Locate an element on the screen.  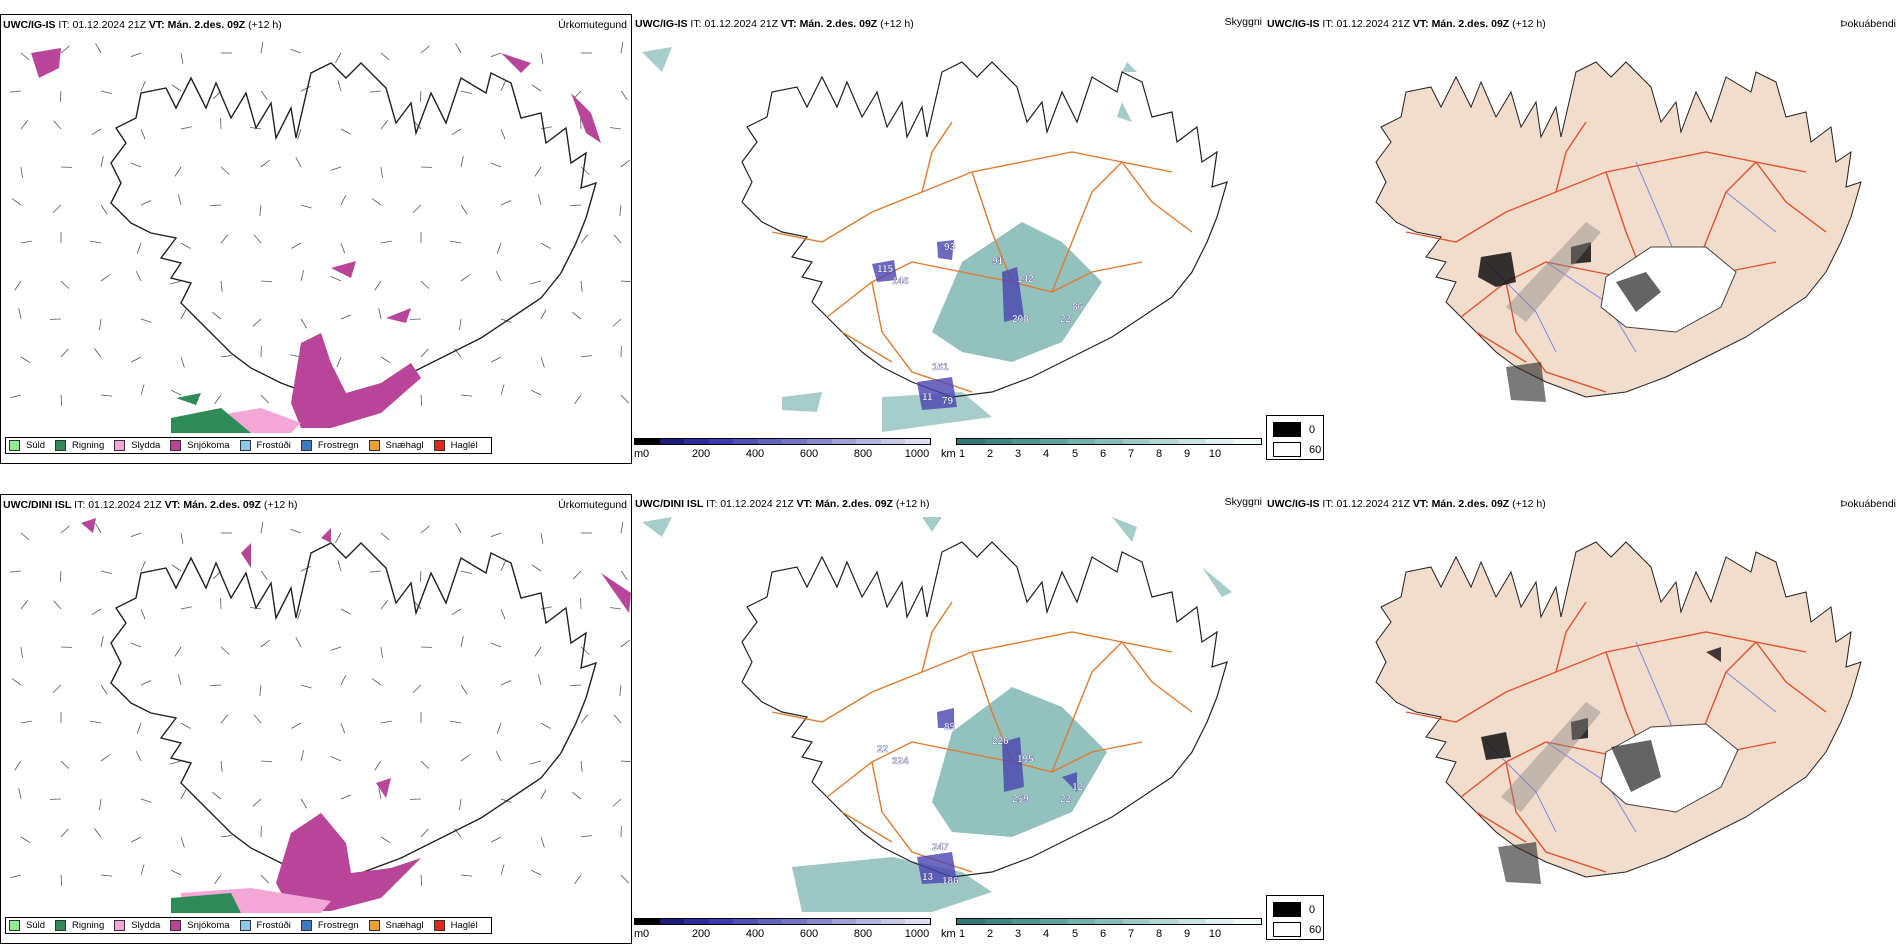
legend-item: Frostregn is located at coordinates (329, 445).